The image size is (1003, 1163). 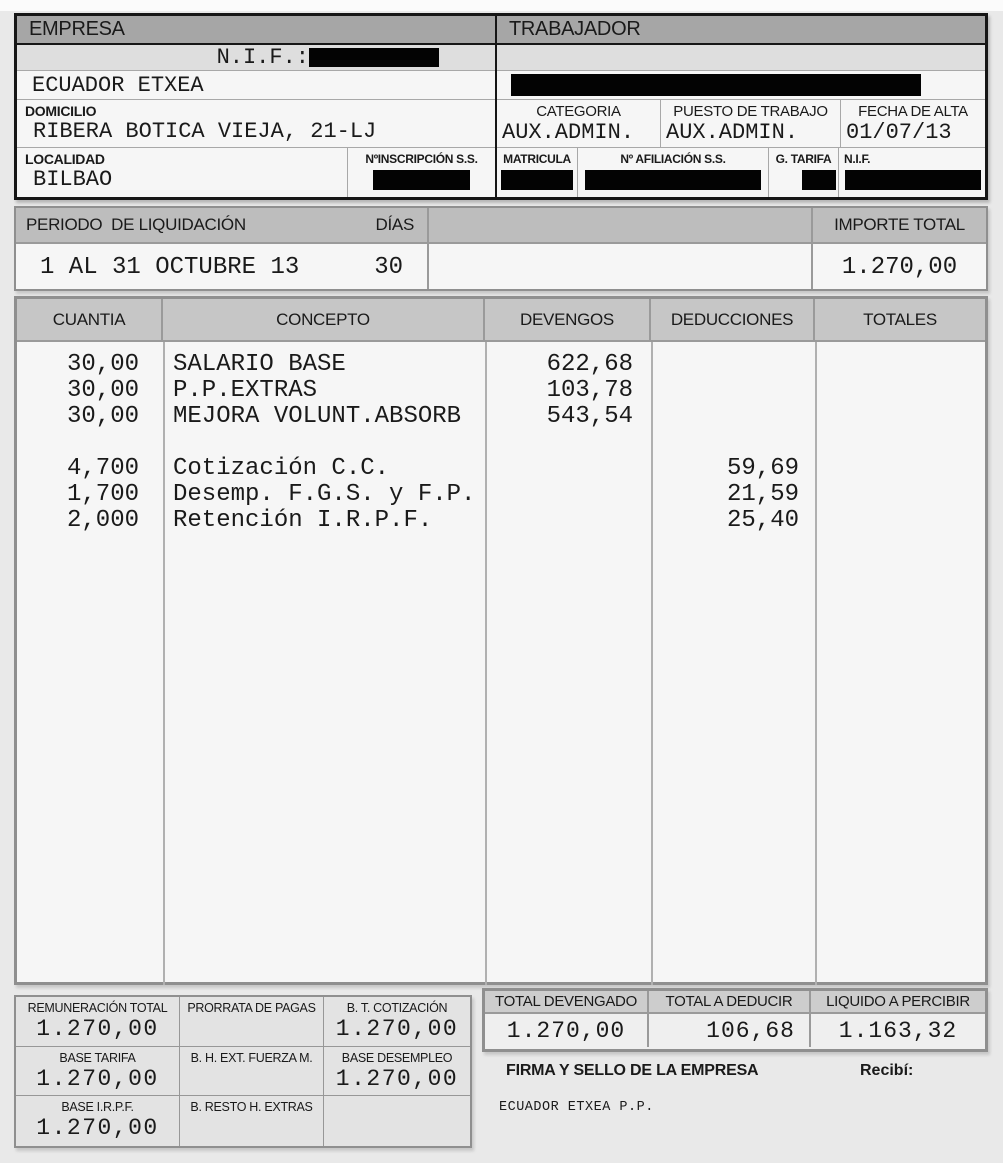 I want to click on empresa-nombre: ECUADOR ETXEA, so click(x=256, y=85).